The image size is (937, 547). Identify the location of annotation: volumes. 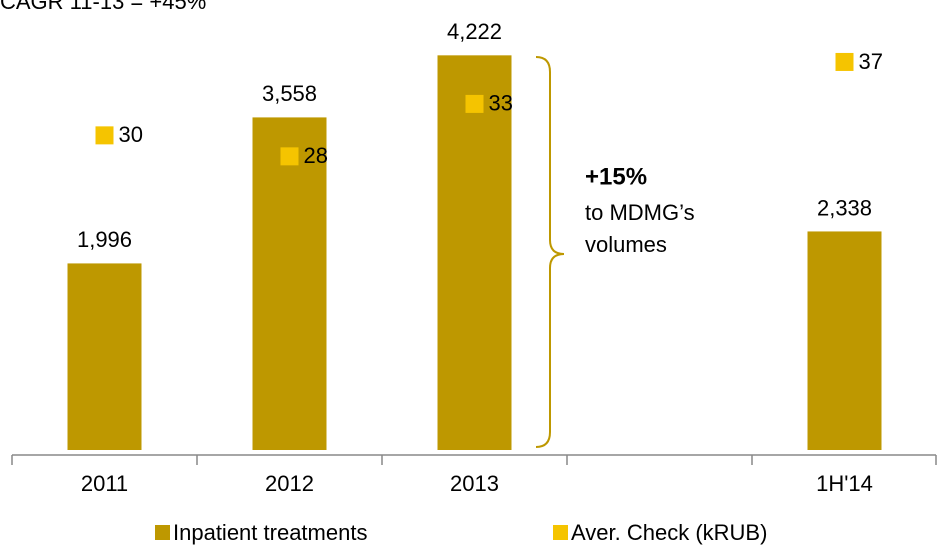
(626, 244).